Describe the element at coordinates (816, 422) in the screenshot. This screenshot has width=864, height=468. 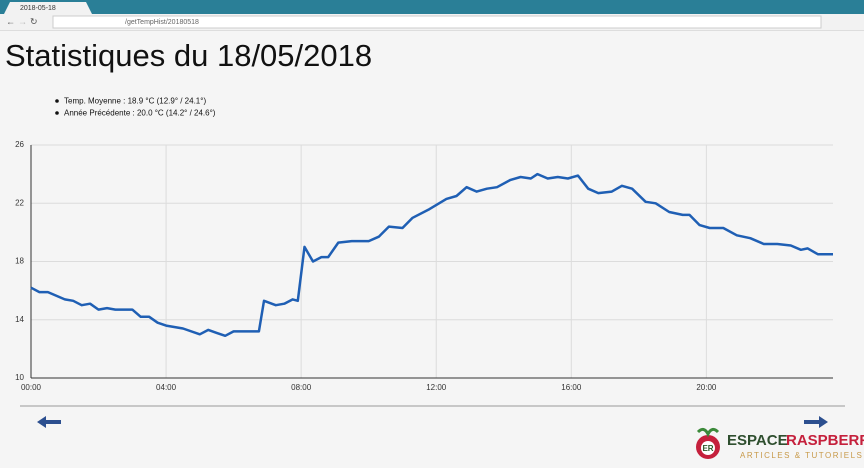
I see `next-arrow` at that location.